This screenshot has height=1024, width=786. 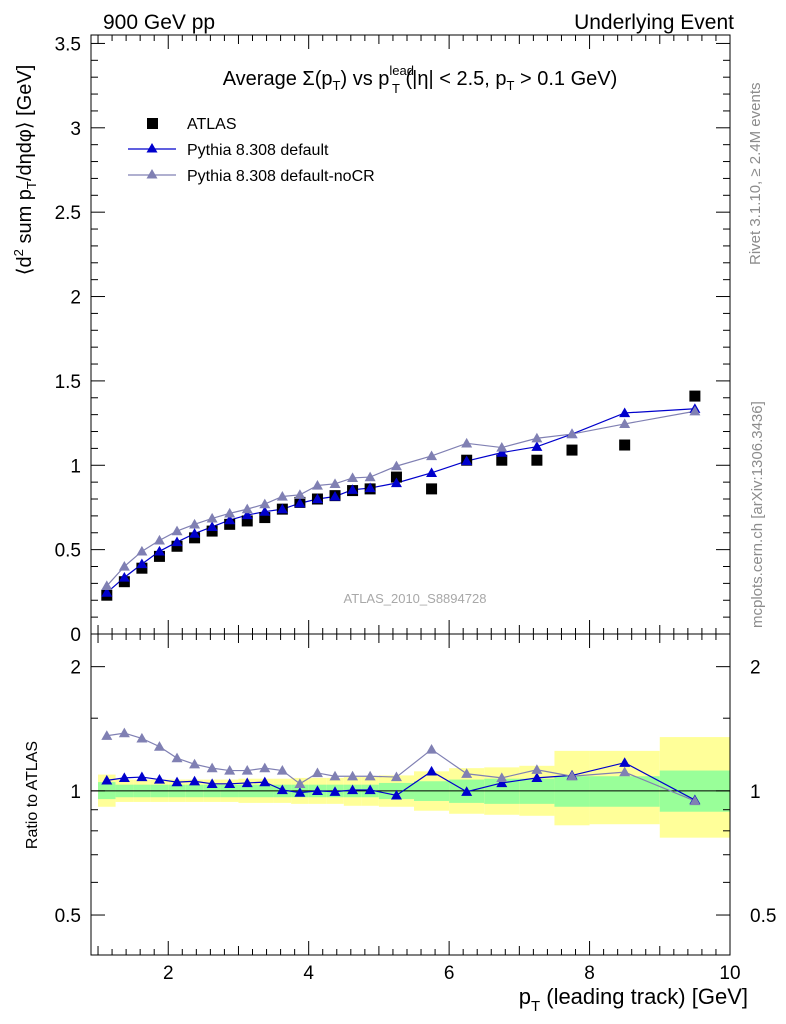 What do you see at coordinates (68, 44) in the screenshot?
I see `main-y-tick-label: 3.5` at bounding box center [68, 44].